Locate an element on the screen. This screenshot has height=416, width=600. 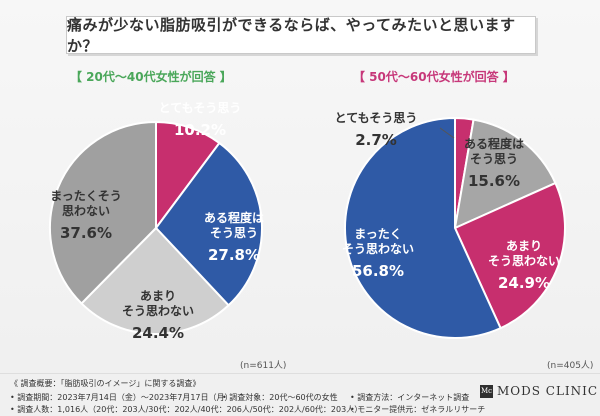
slice-label: 思わない is located at coordinates (86, 211).